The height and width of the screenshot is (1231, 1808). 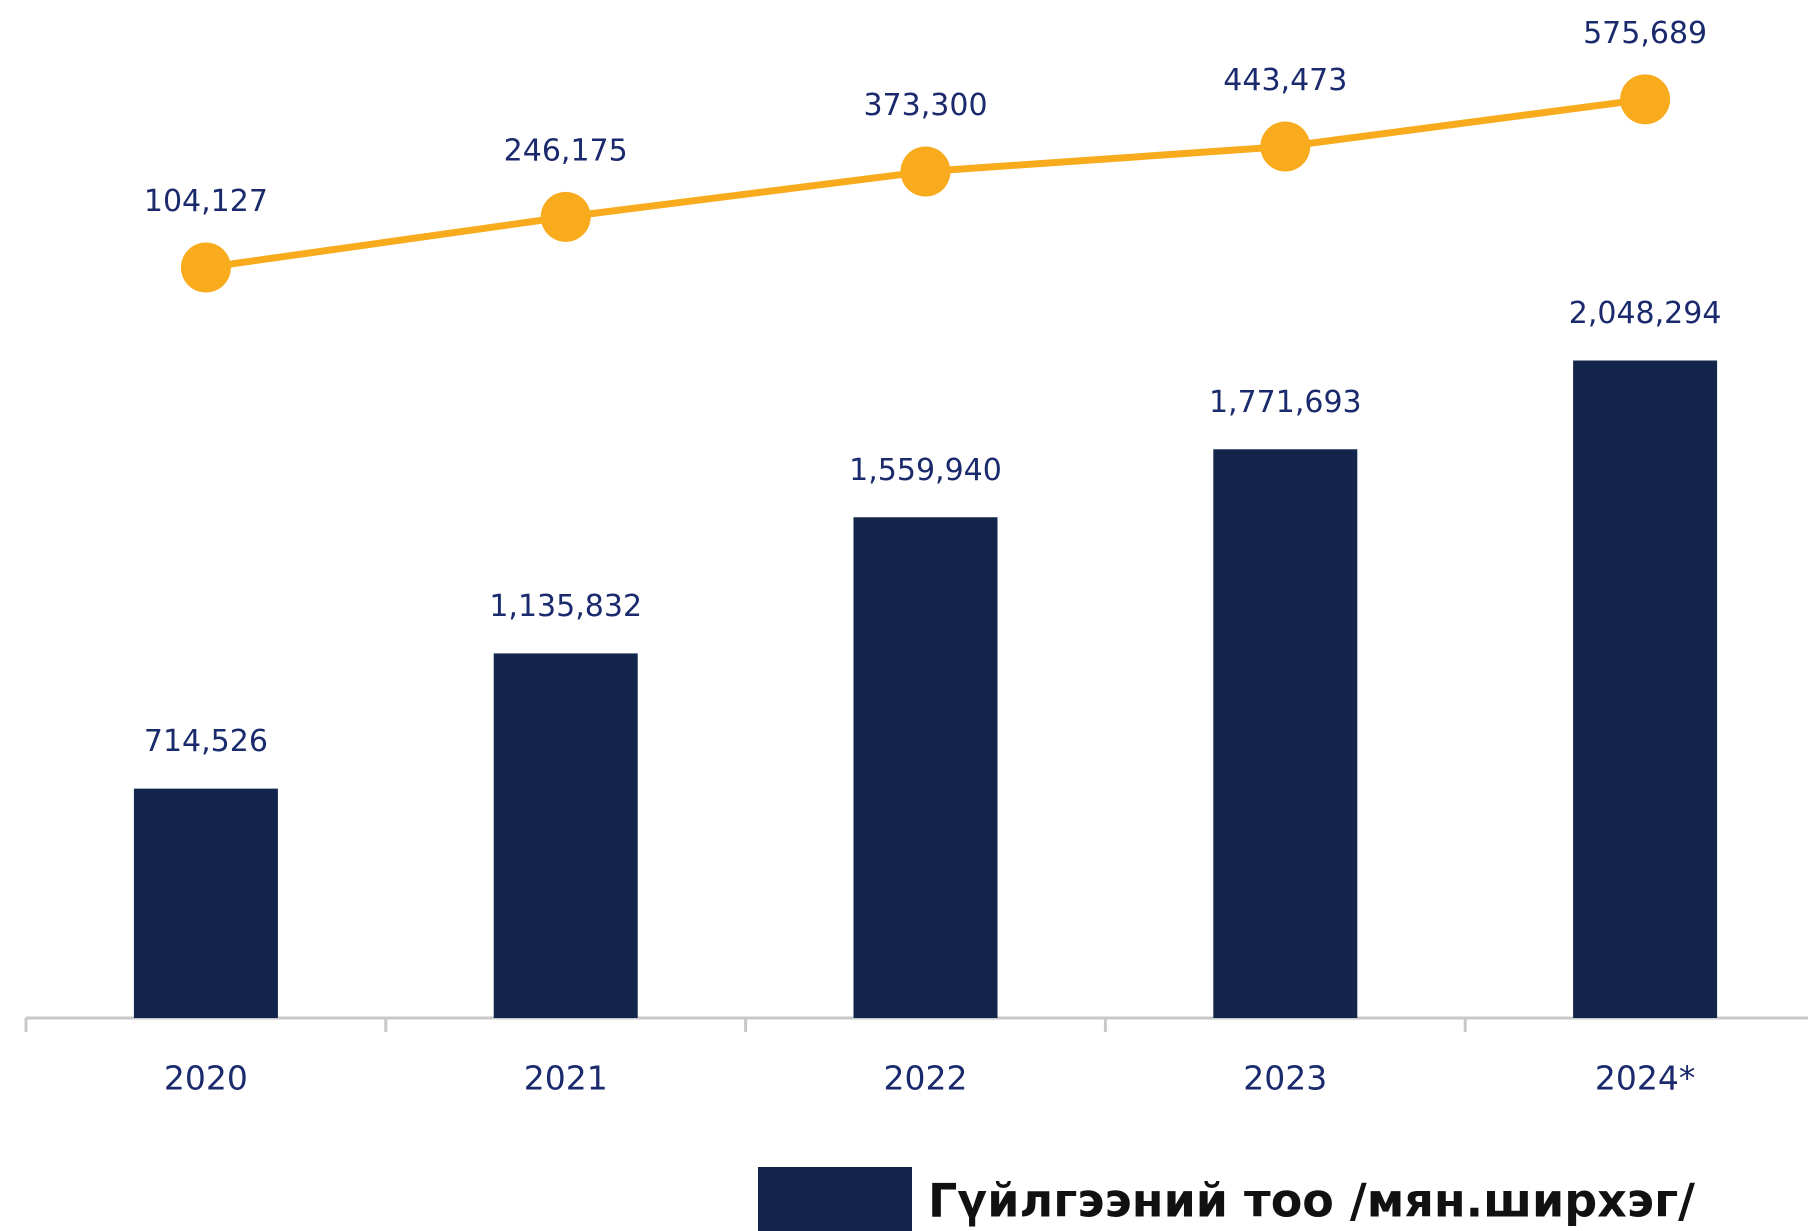 What do you see at coordinates (566, 150) in the screenshot?
I see `data-label: 246,175` at bounding box center [566, 150].